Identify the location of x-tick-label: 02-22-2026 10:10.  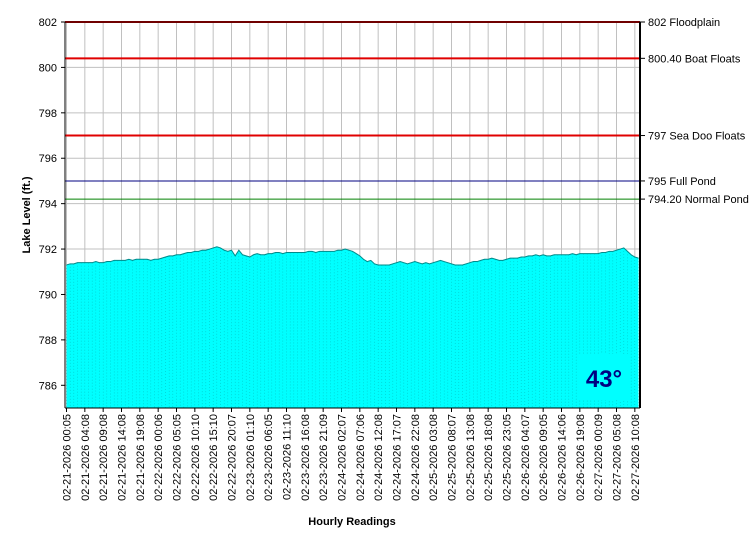
(196, 457).